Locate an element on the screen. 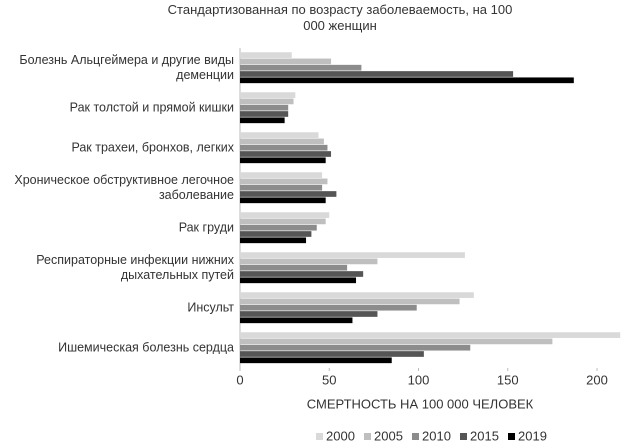  y-tick-label: Рак толстой и прямой кишки is located at coordinates (151, 107).